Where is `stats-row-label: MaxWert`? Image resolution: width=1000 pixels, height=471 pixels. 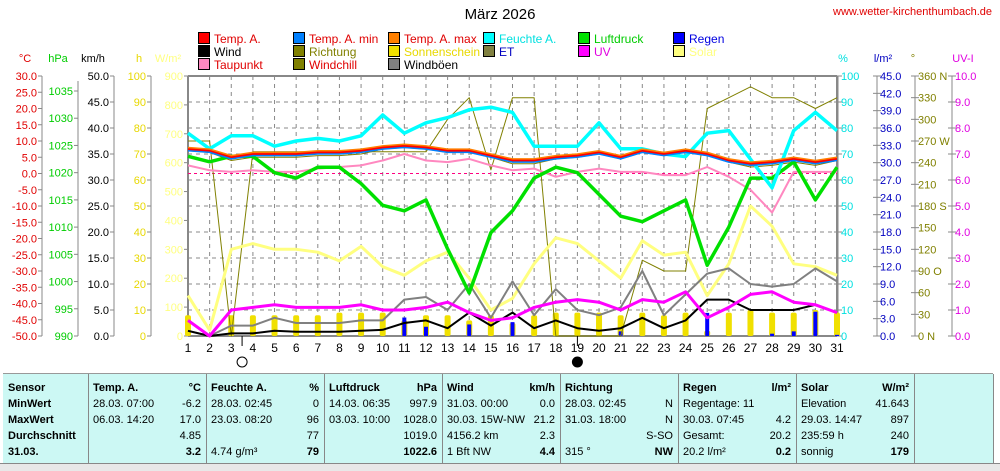 stats-row-label: MaxWert is located at coordinates (31, 420).